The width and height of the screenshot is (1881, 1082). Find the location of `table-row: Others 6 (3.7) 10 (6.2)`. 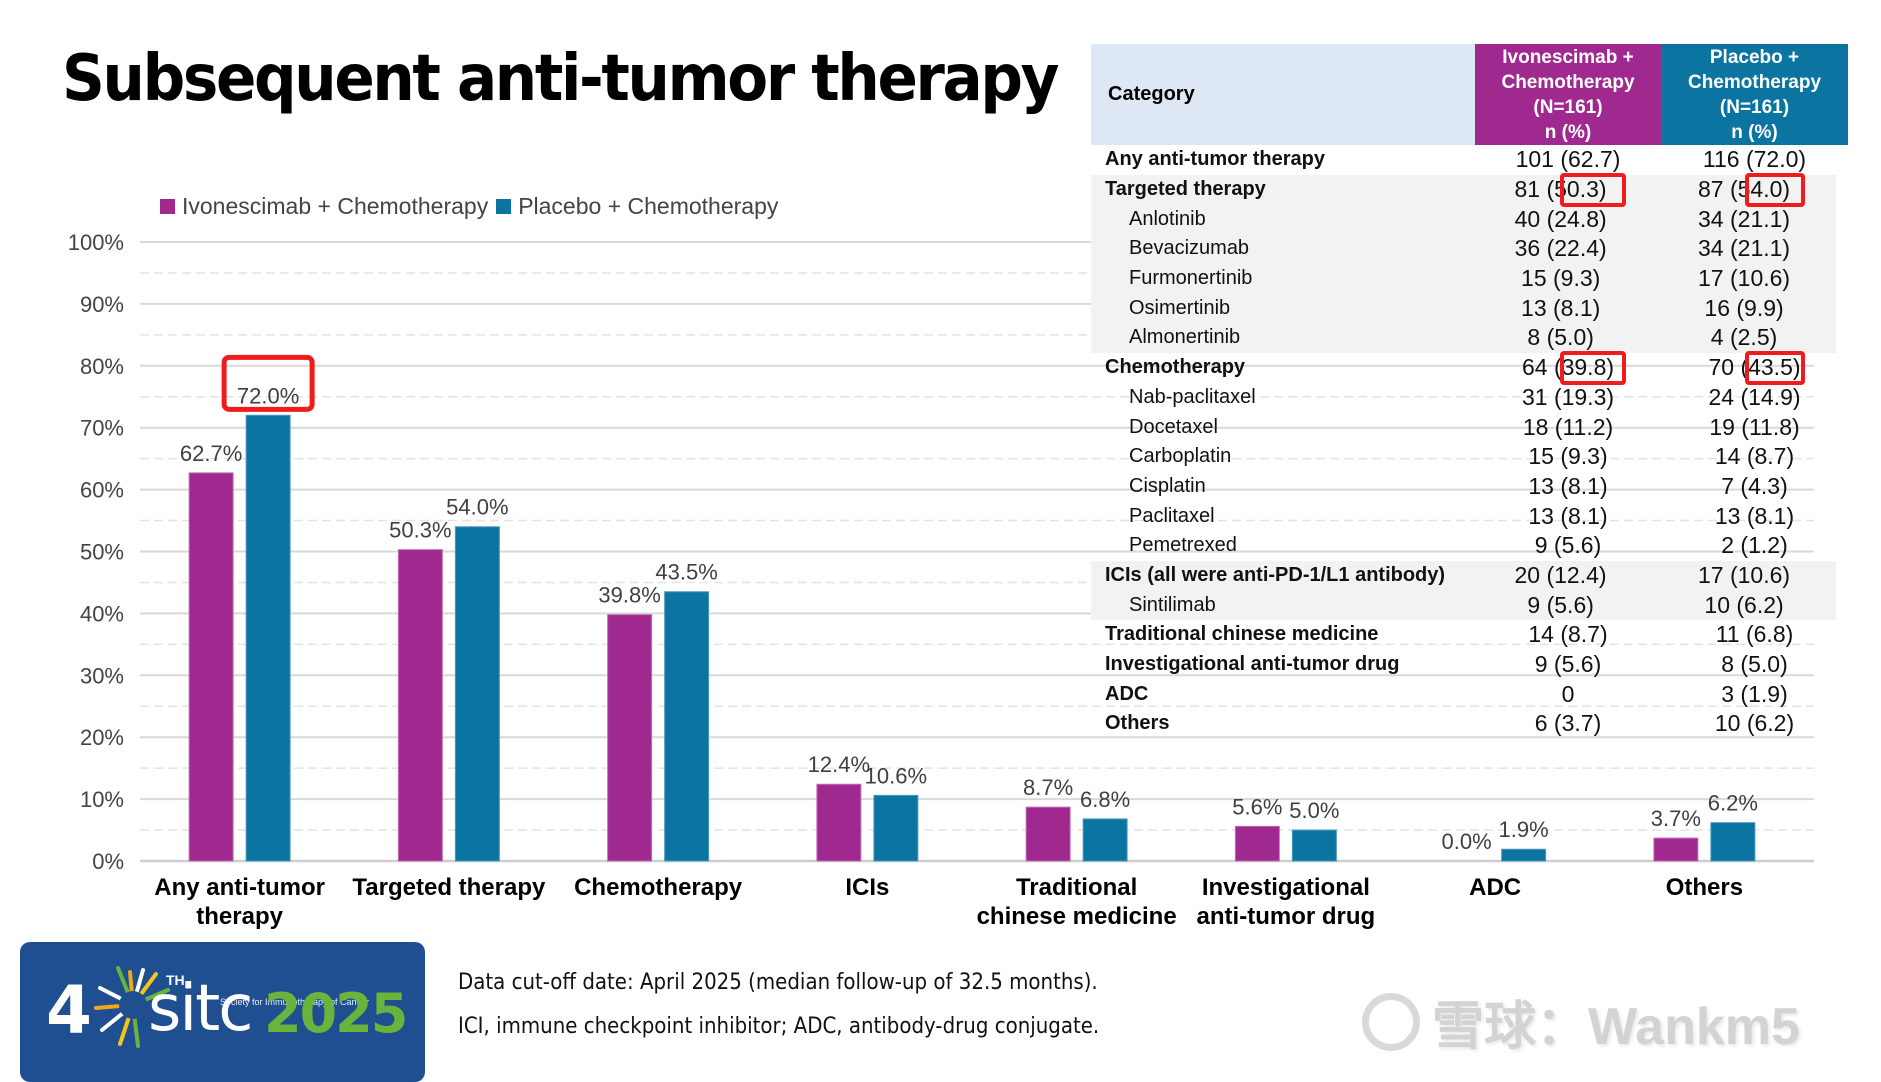

table-row: Others 6 (3.7) 10 (6.2) is located at coordinates (1469, 724).